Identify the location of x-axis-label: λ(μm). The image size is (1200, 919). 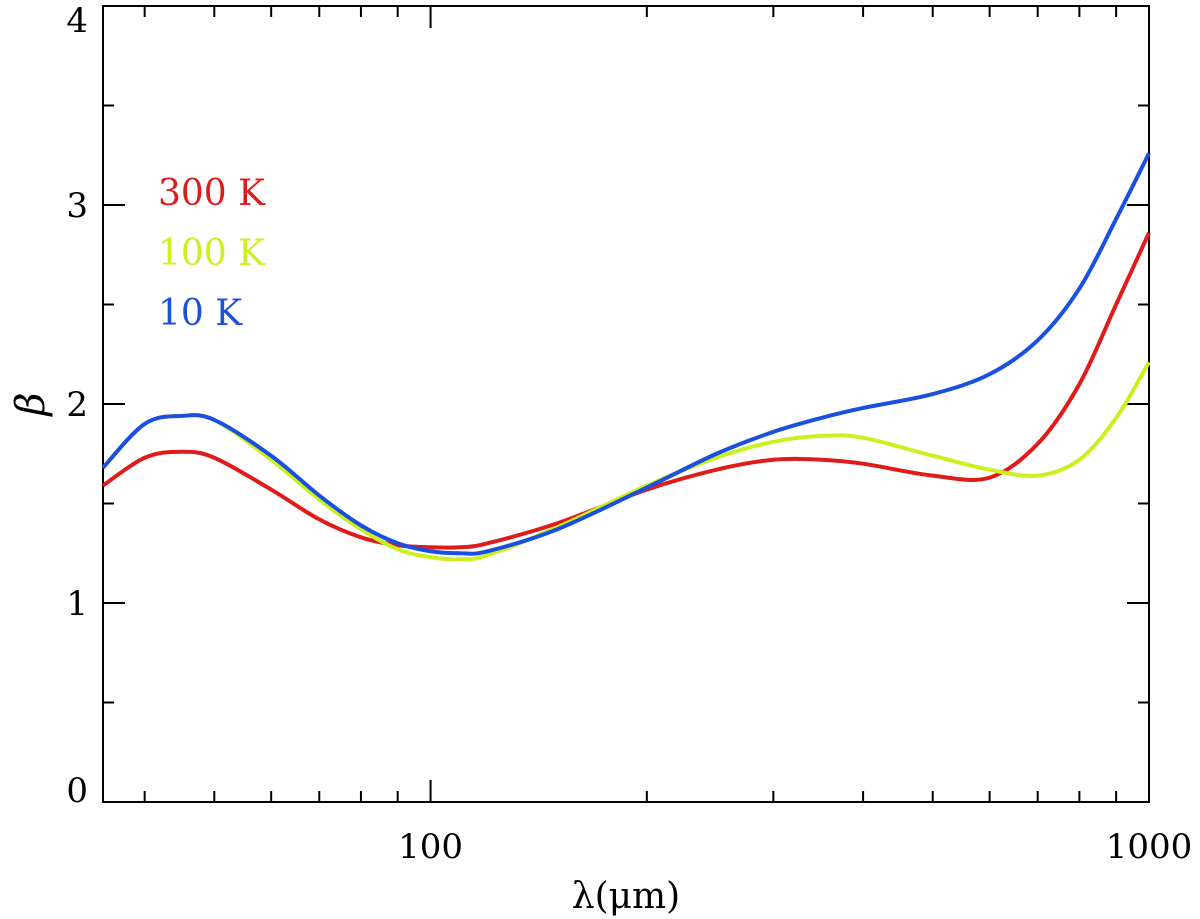
(626, 896).